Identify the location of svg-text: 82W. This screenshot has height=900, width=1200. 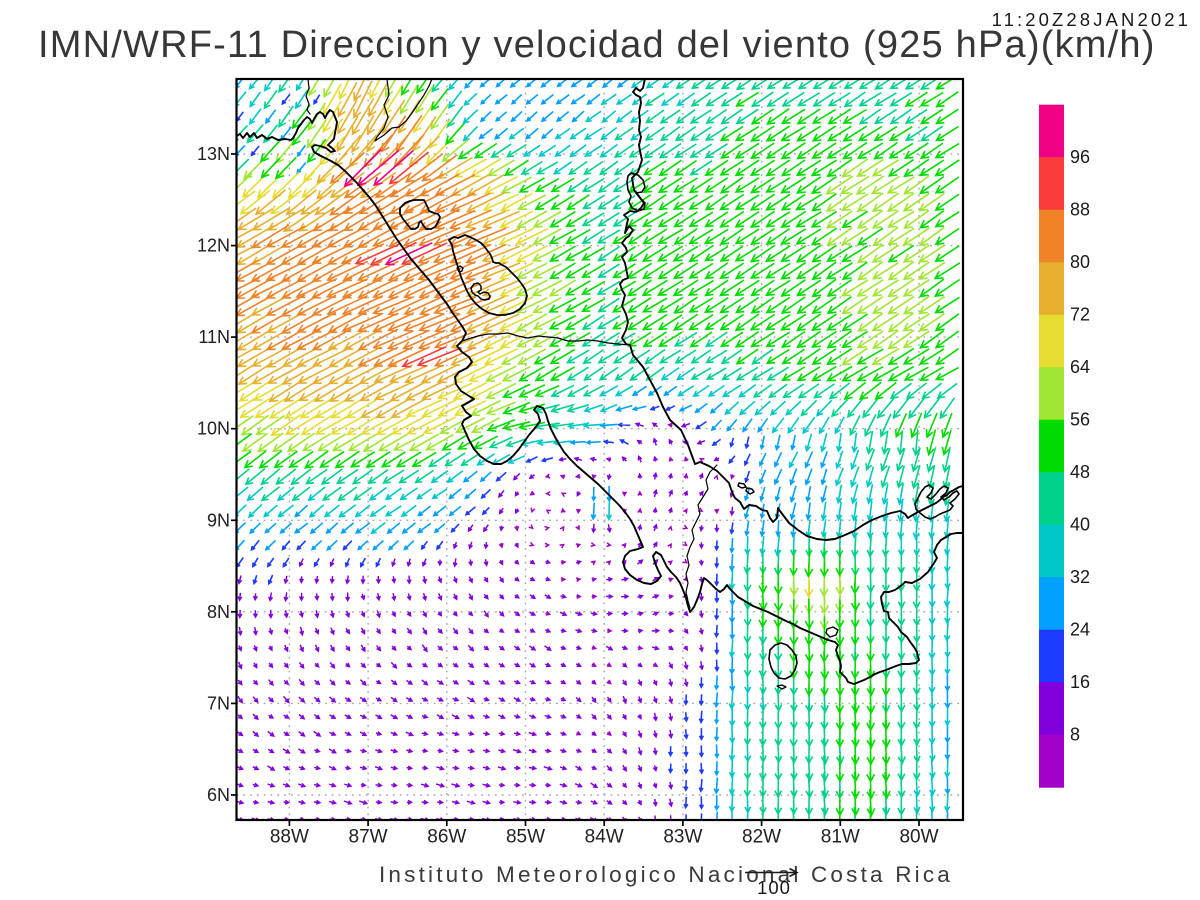
(761, 837).